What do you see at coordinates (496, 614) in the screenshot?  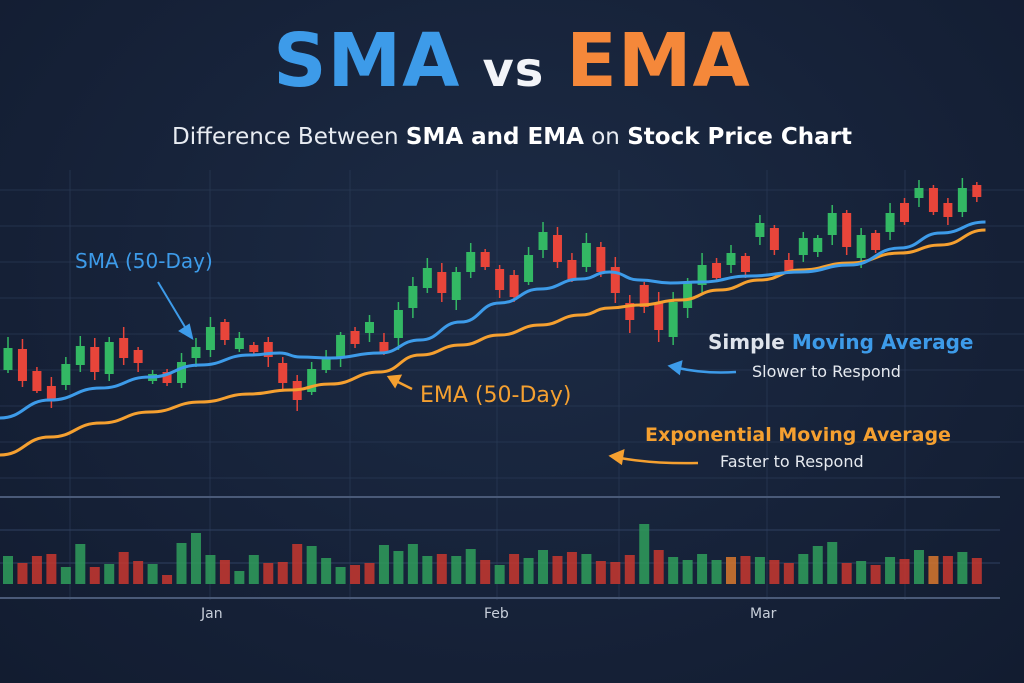 I see `x-tick-feb: Feb` at bounding box center [496, 614].